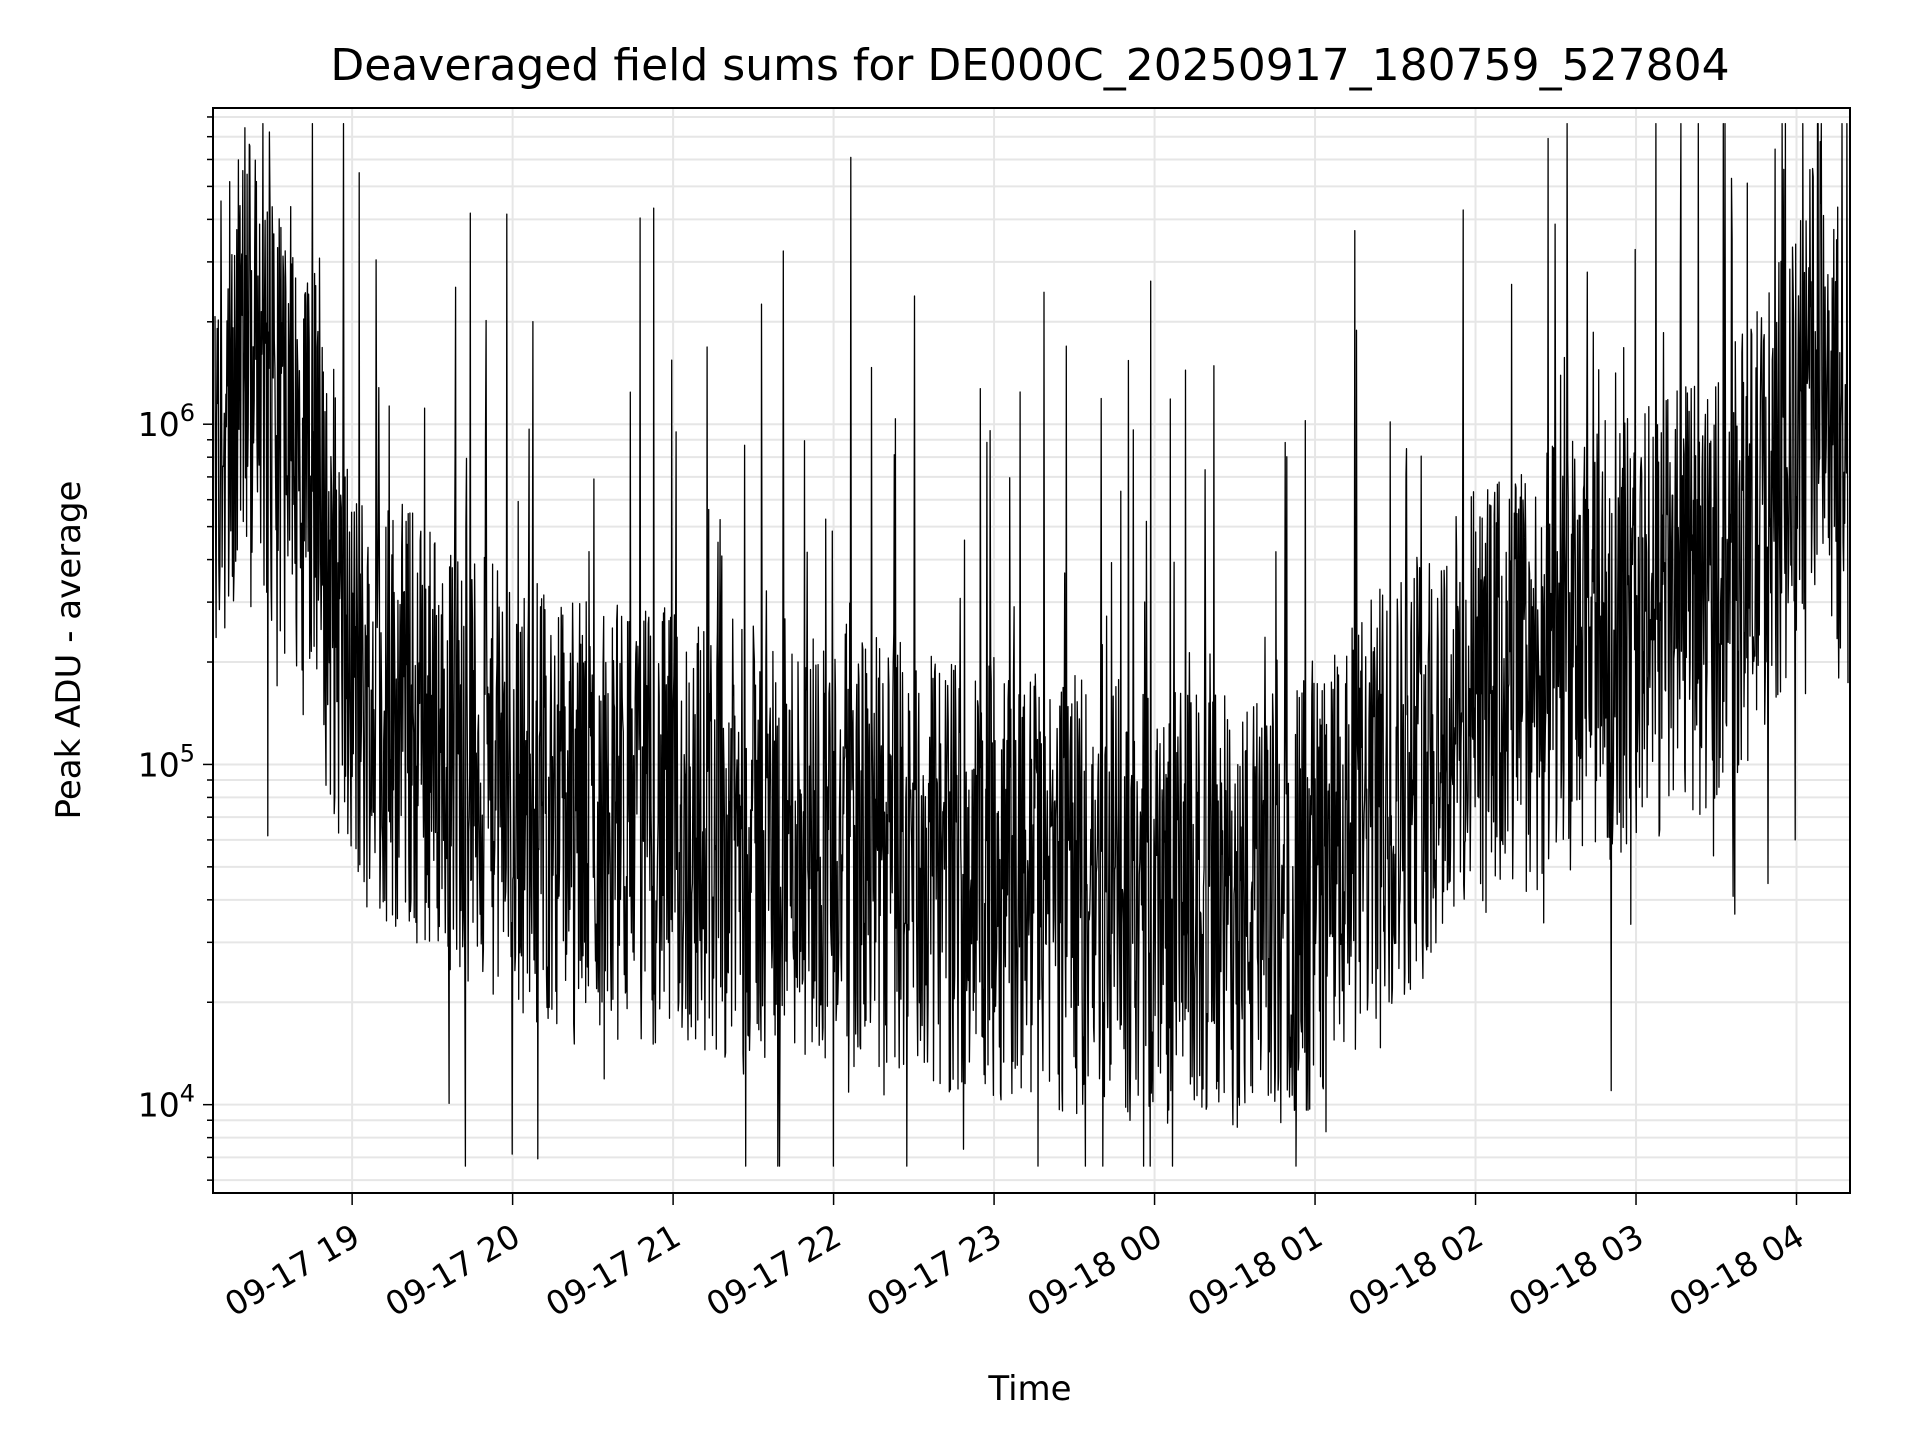  I want to click on y-tick-label: 10⁴, so click(166, 1102).